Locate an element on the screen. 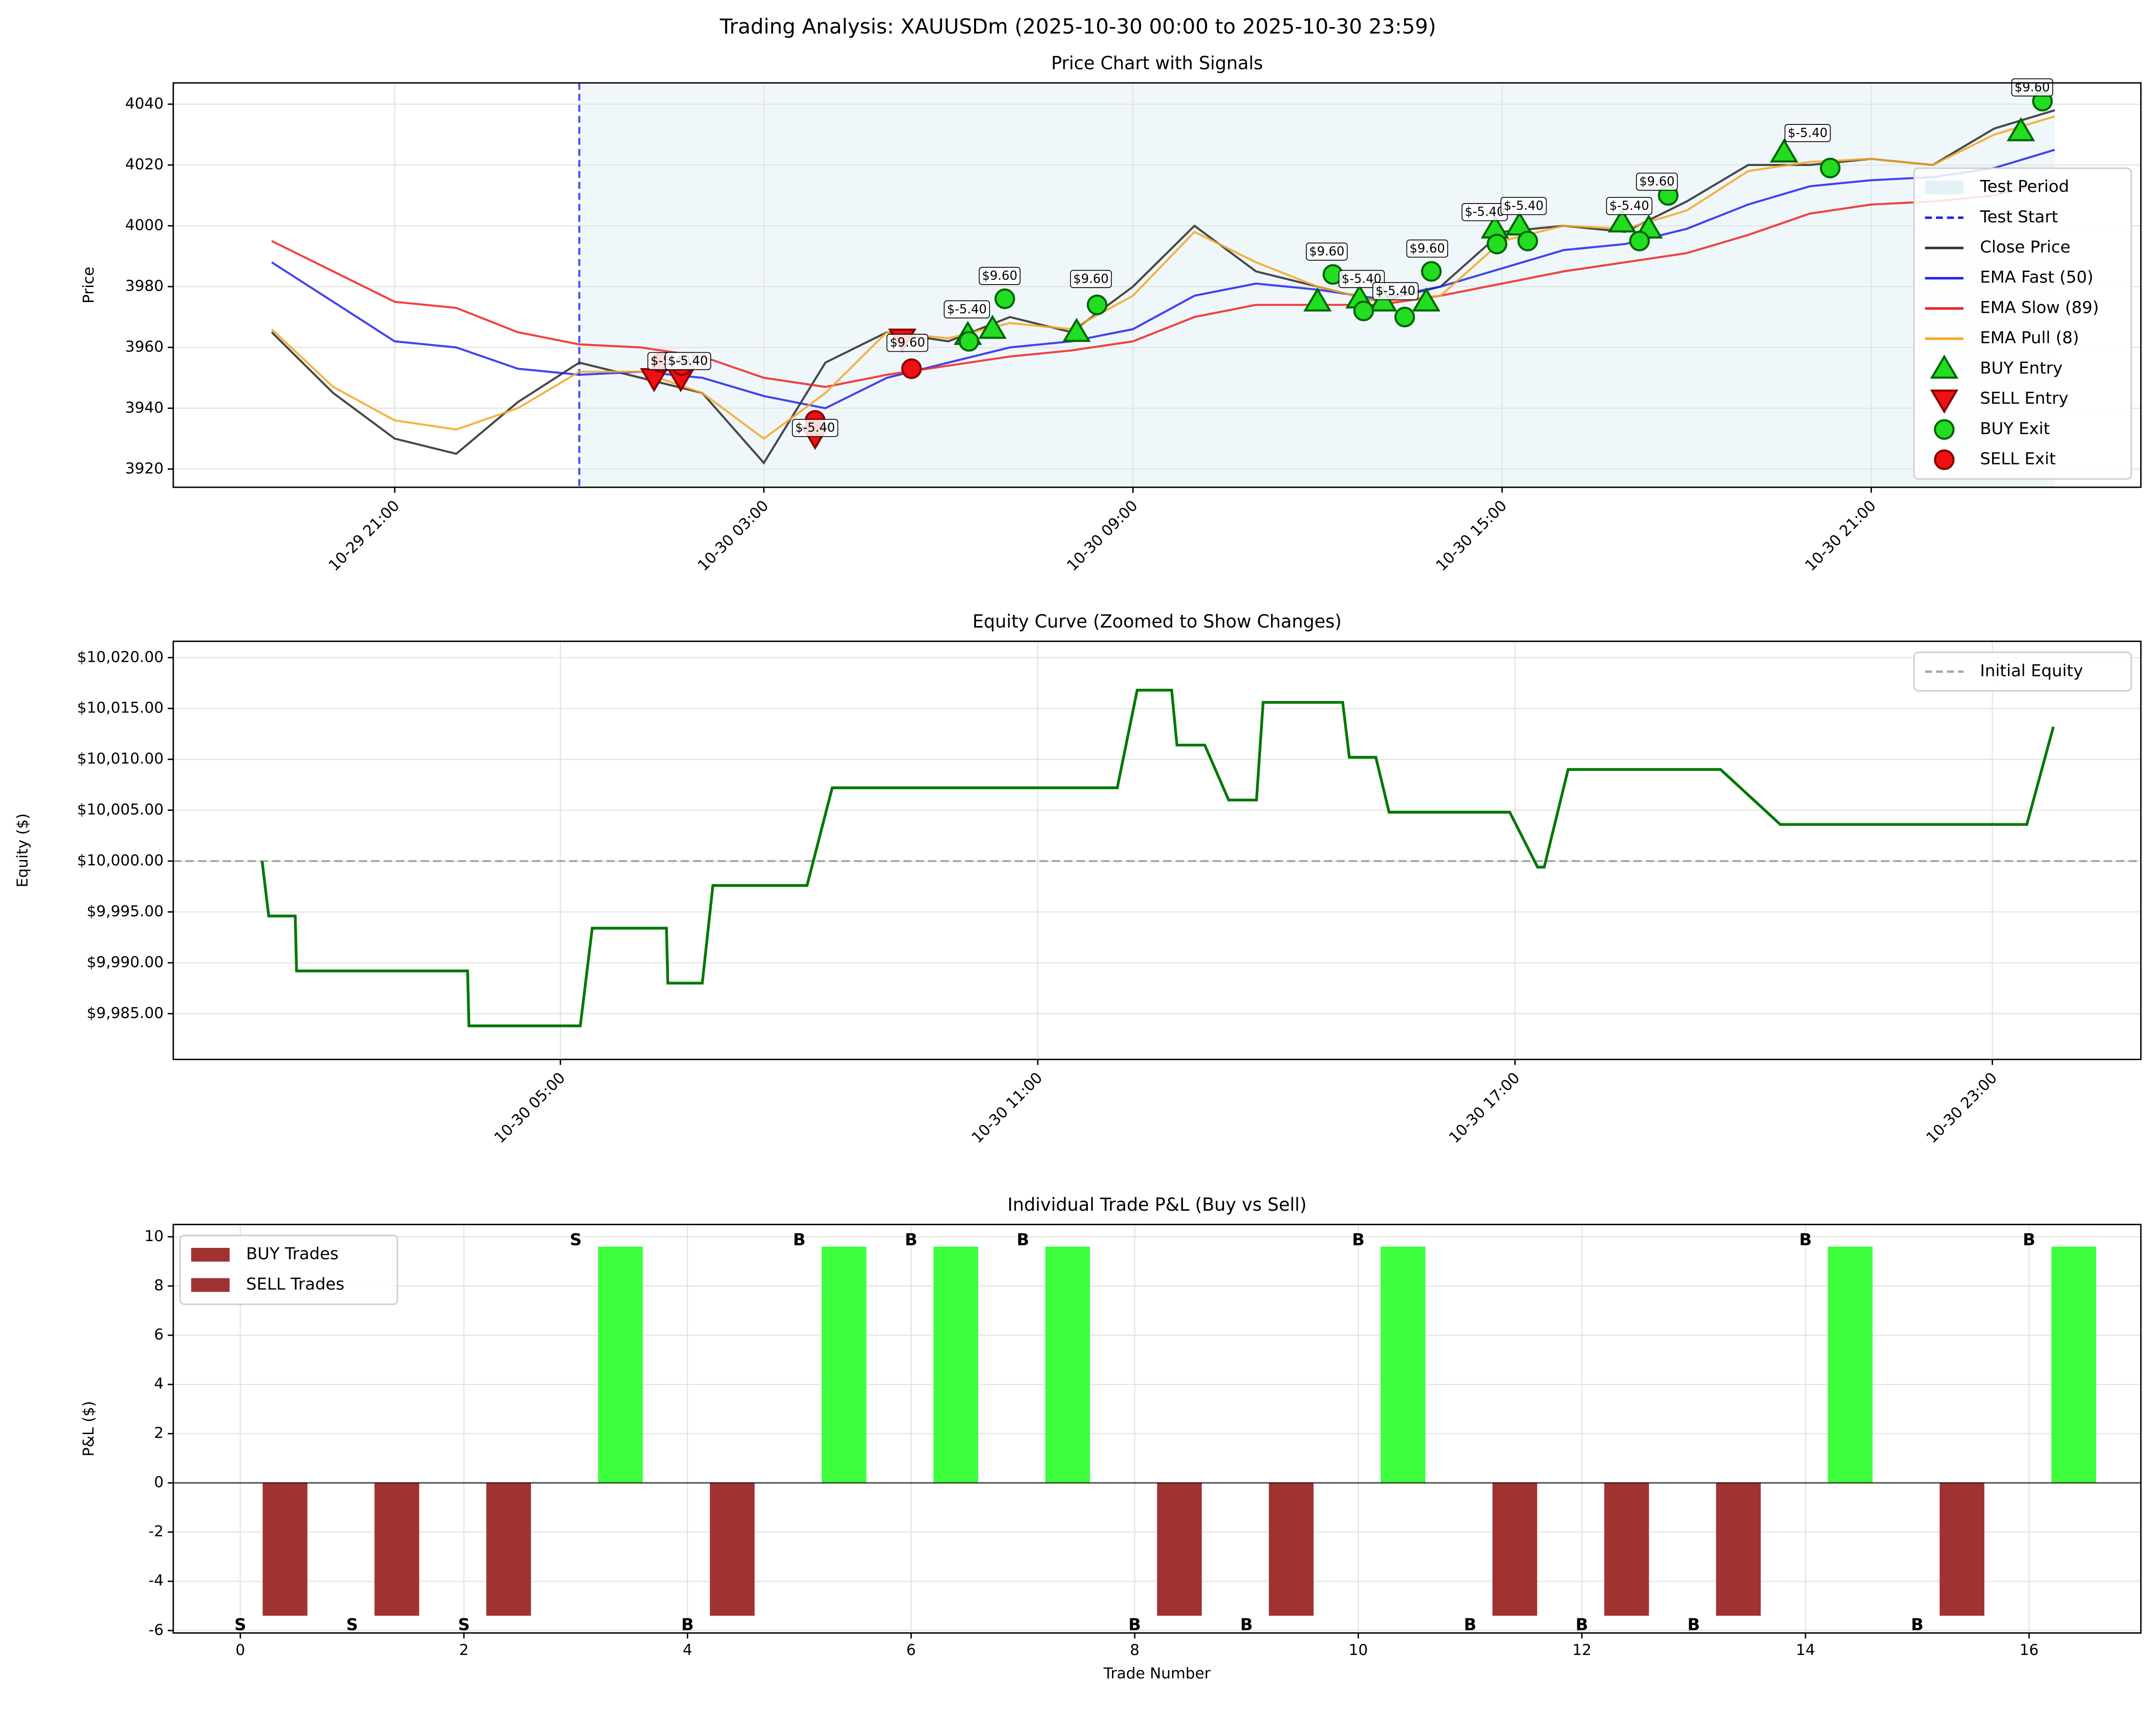 This screenshot has width=2156, height=1709. x-tick-label: 14 is located at coordinates (1806, 1650).